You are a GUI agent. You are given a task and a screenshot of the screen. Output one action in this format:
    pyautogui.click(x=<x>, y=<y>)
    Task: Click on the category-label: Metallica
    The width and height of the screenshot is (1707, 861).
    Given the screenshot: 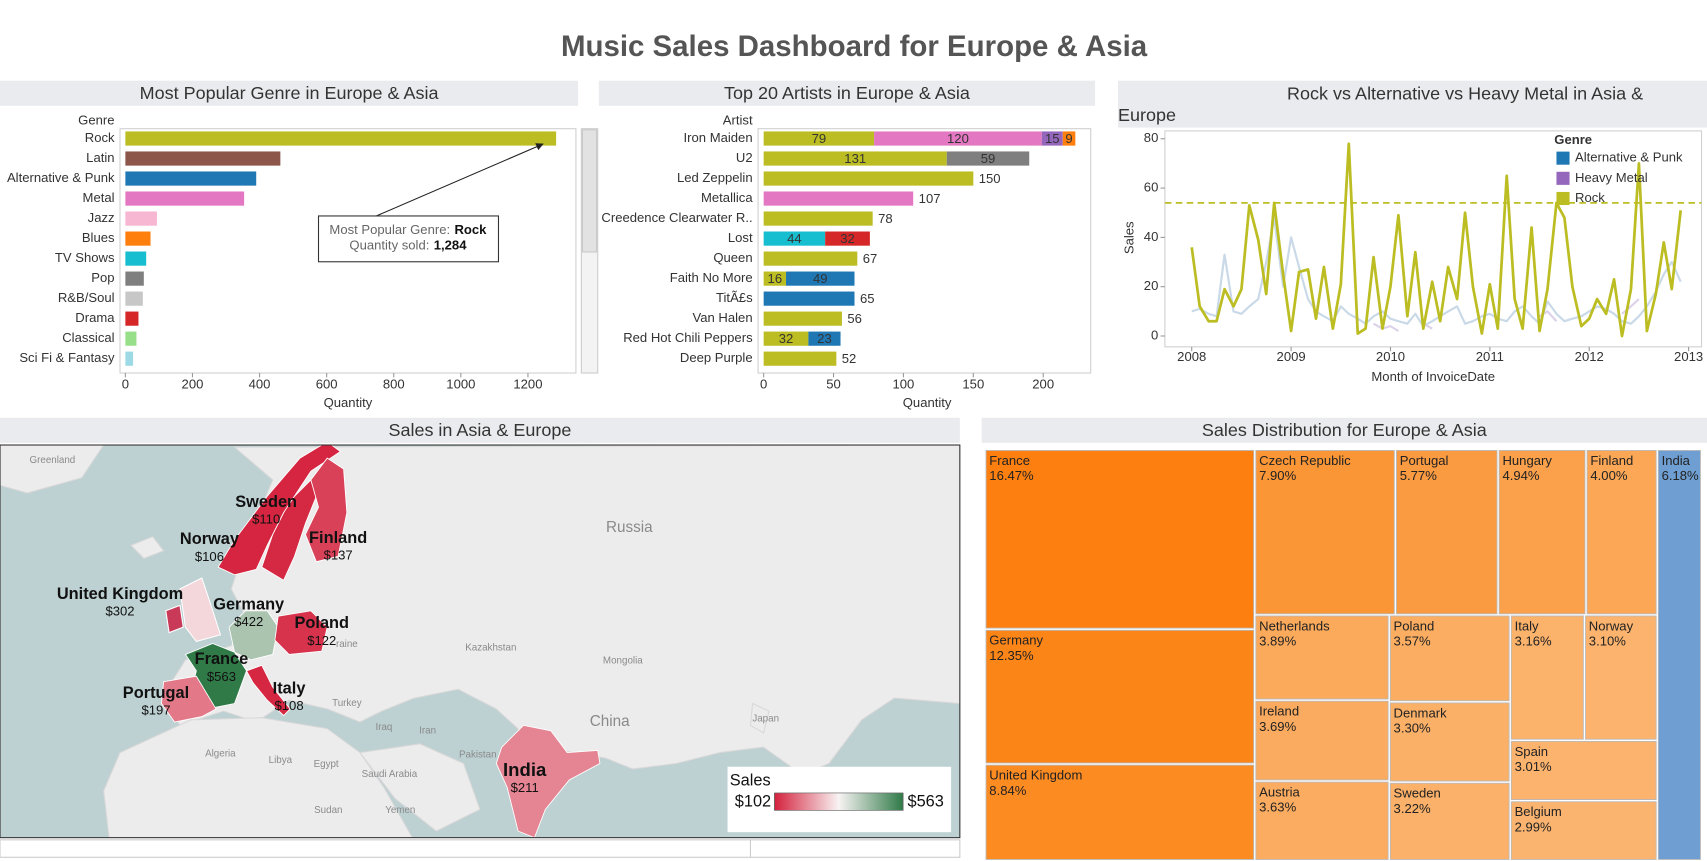 What is the action you would take?
    pyautogui.click(x=727, y=197)
    